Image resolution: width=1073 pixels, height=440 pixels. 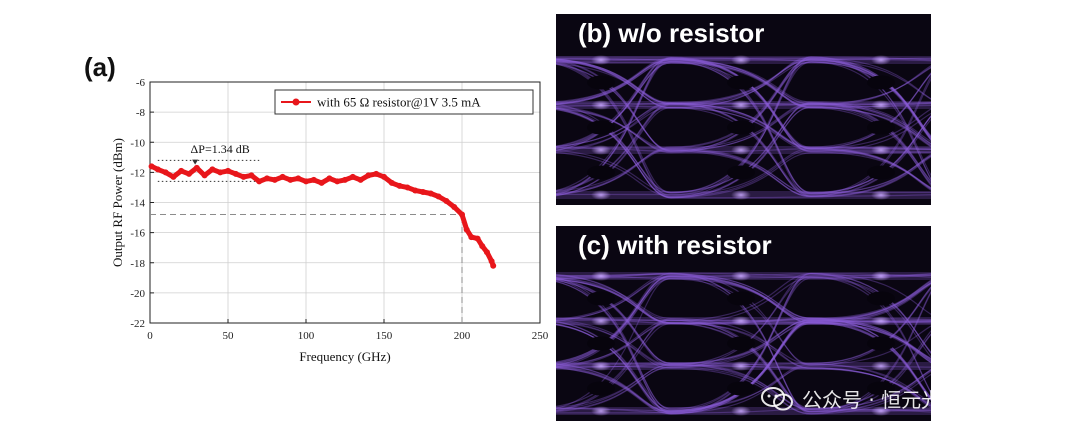 I want to click on legend-marker, so click(x=296, y=102).